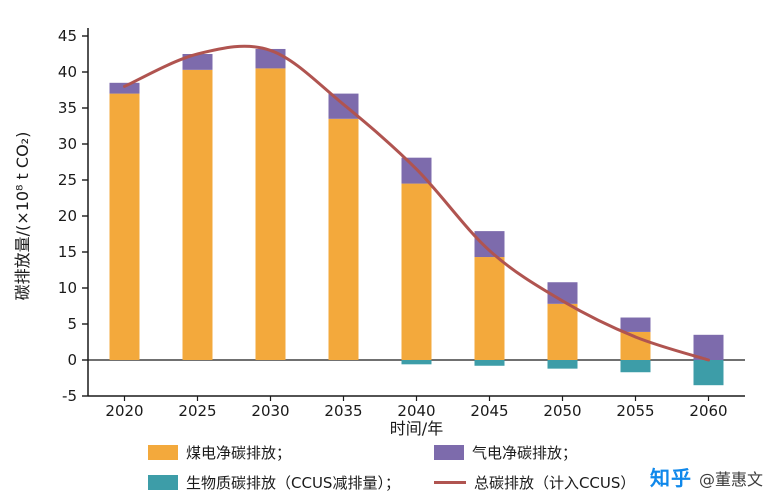 The width and height of the screenshot is (777, 501). I want to click on legend-item-2: 生物质碳排放（CCUS减排量）；, so click(274, 482).